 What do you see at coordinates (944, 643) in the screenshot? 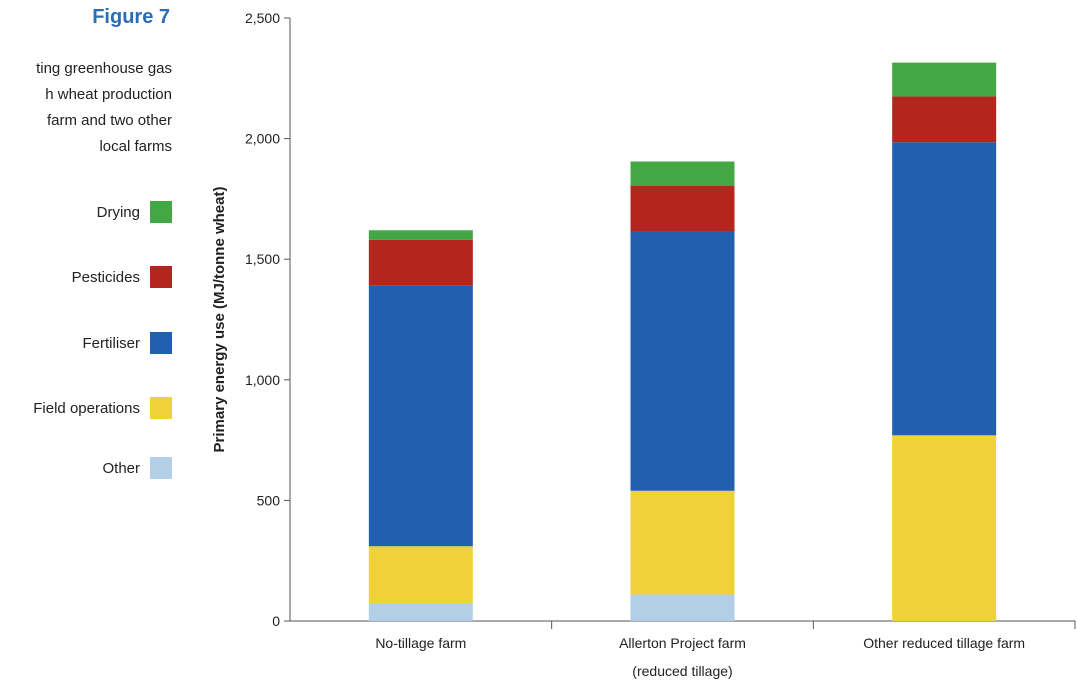
I see `x-tick-label: Other reduced tillage farm` at bounding box center [944, 643].